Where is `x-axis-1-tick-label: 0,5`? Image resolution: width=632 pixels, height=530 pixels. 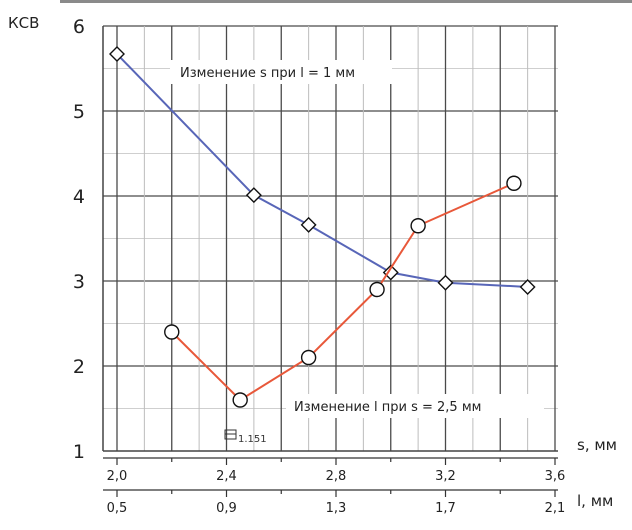 x-axis-1-tick-label: 0,5 is located at coordinates (117, 508).